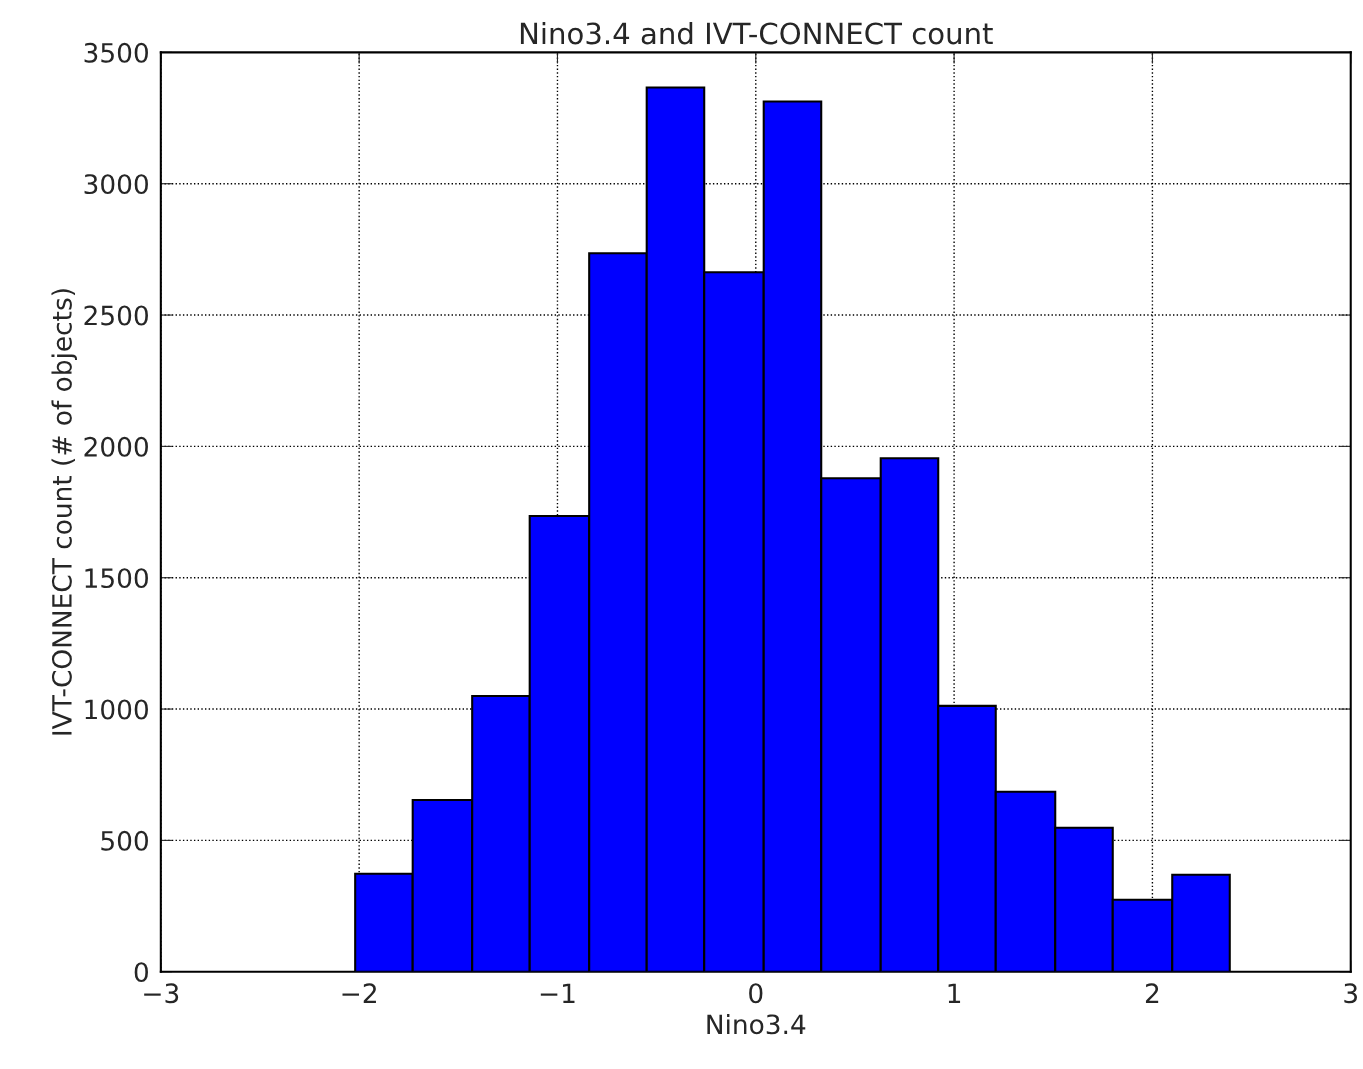  Describe the element at coordinates (64, 512) in the screenshot. I see `y-axis-title: IVT-CONNECT count (# of objects)` at that location.